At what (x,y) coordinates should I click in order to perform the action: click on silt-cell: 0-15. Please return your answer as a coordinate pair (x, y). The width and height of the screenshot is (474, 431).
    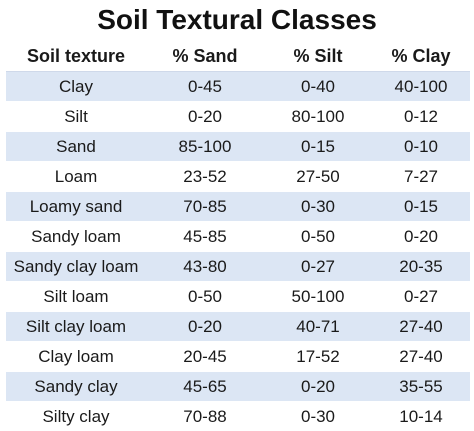
    Looking at the image, I should click on (318, 147).